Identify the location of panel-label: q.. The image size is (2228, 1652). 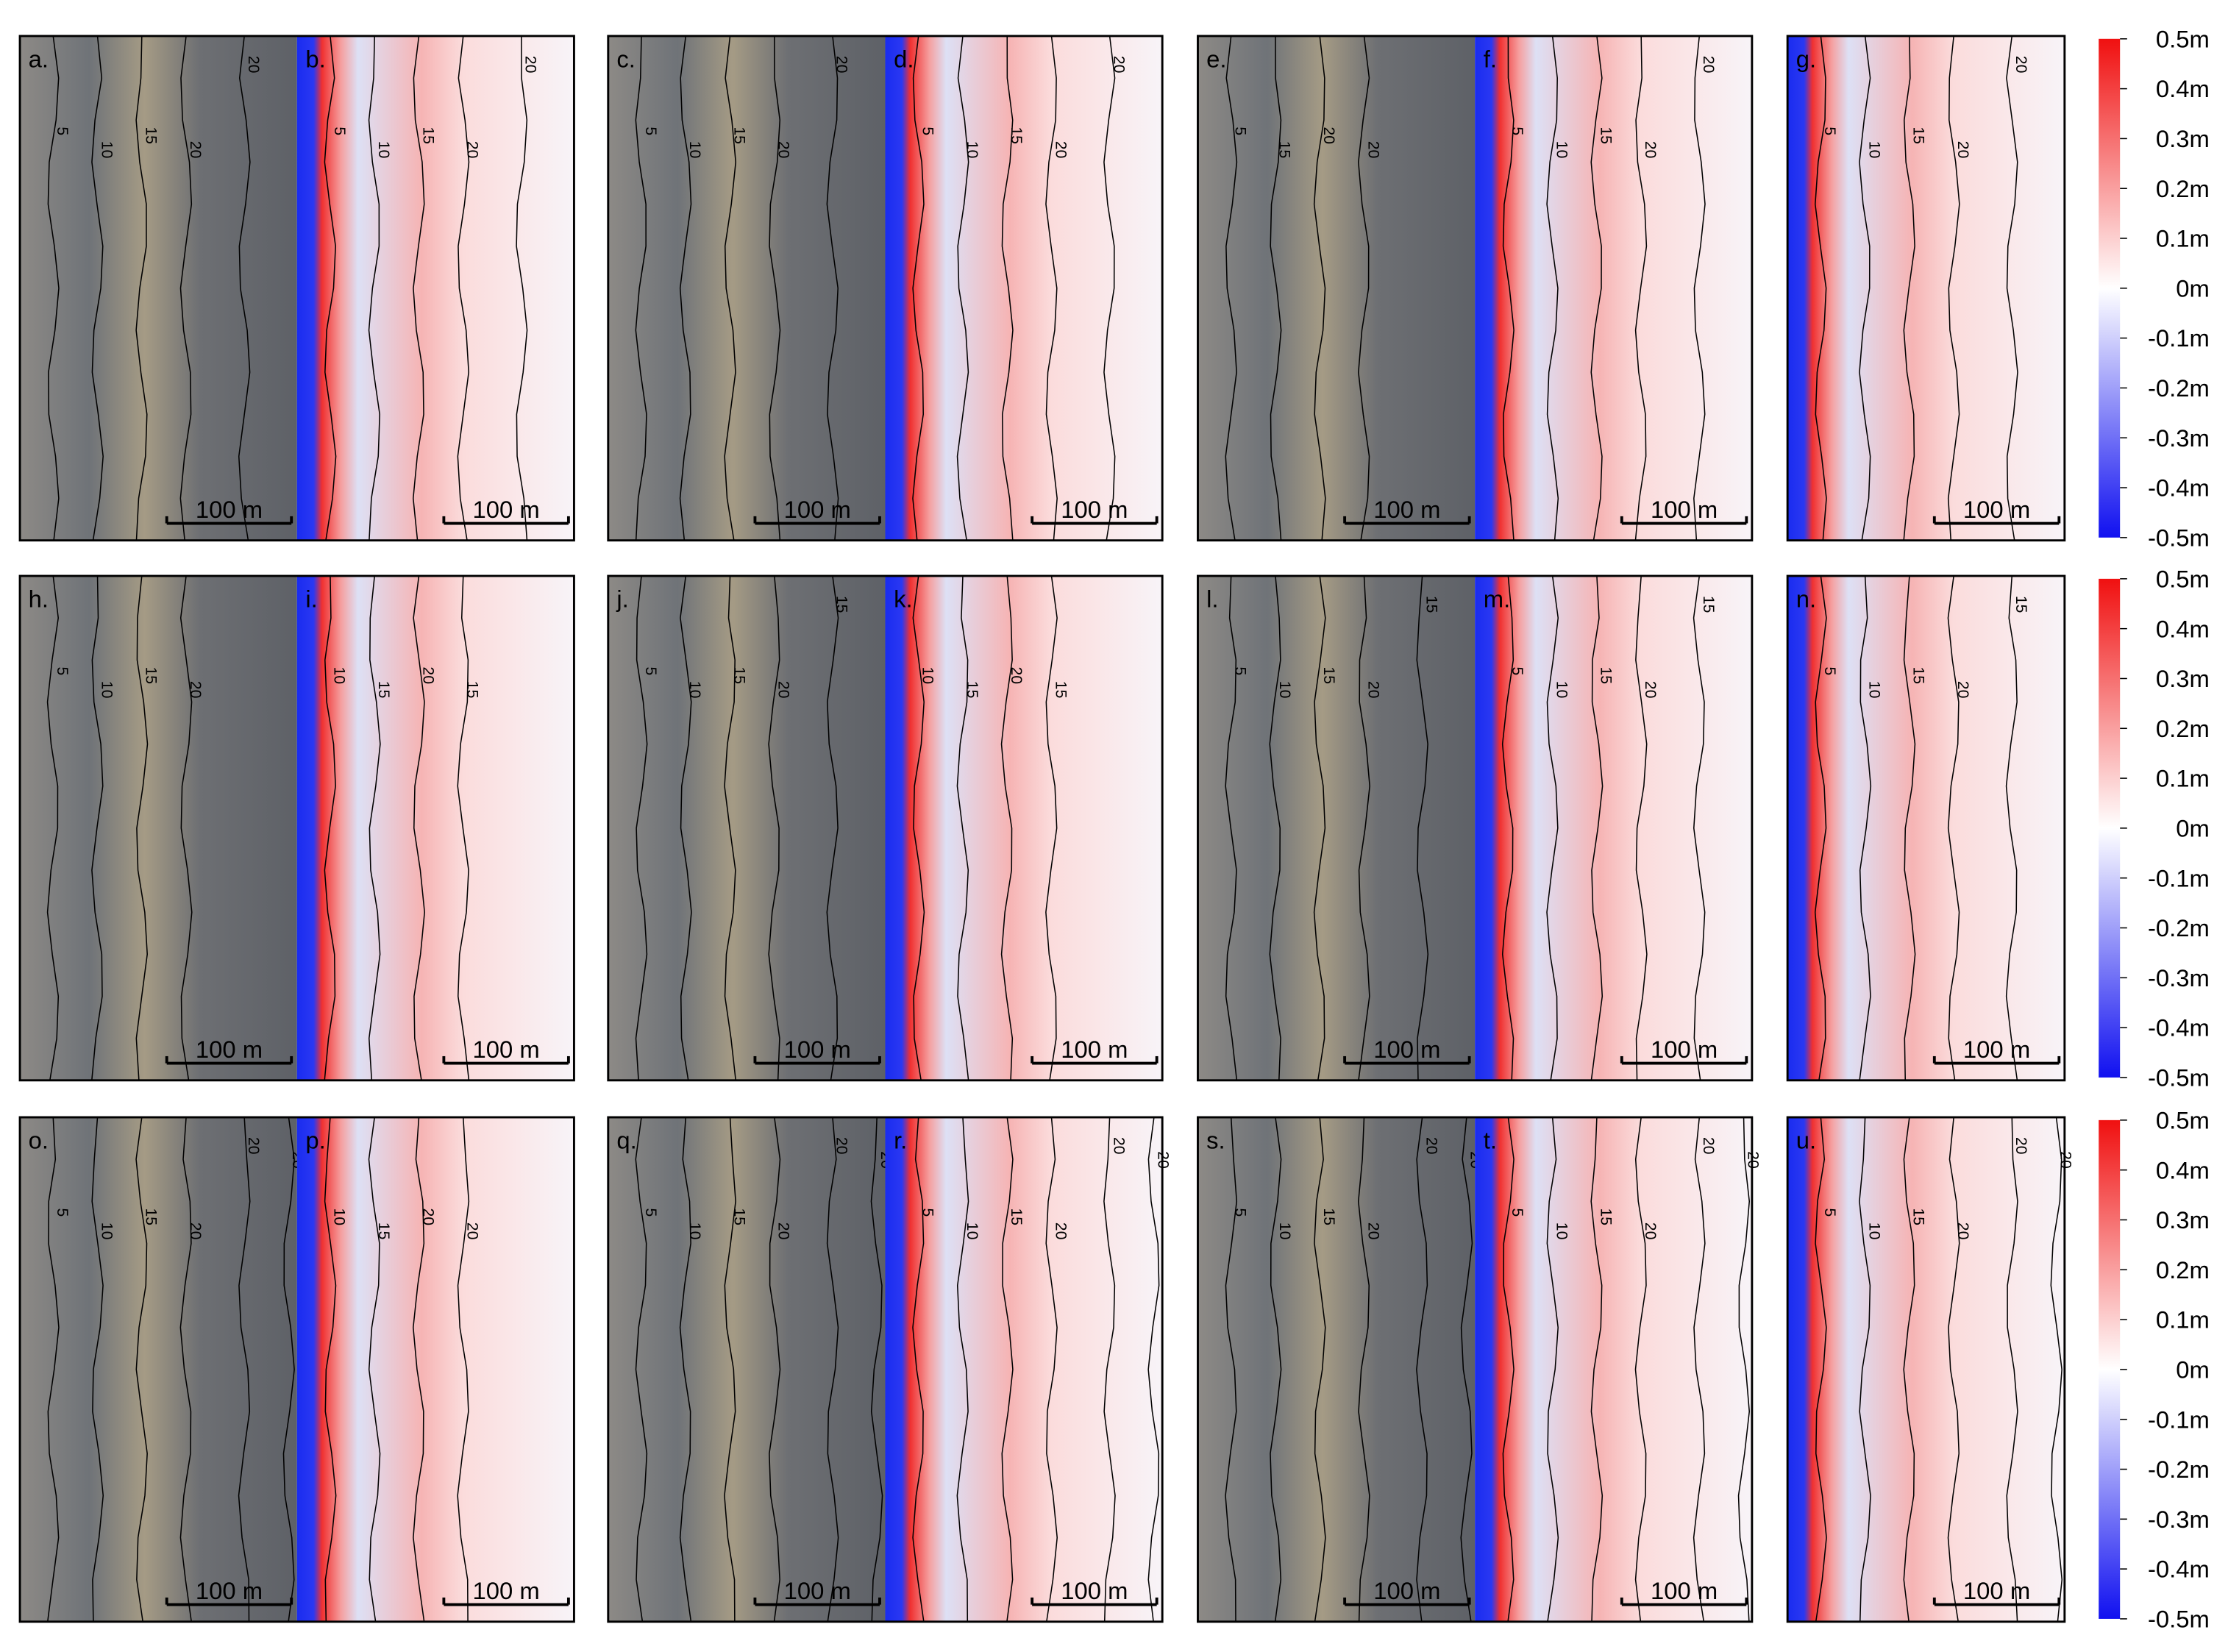
(626, 1140).